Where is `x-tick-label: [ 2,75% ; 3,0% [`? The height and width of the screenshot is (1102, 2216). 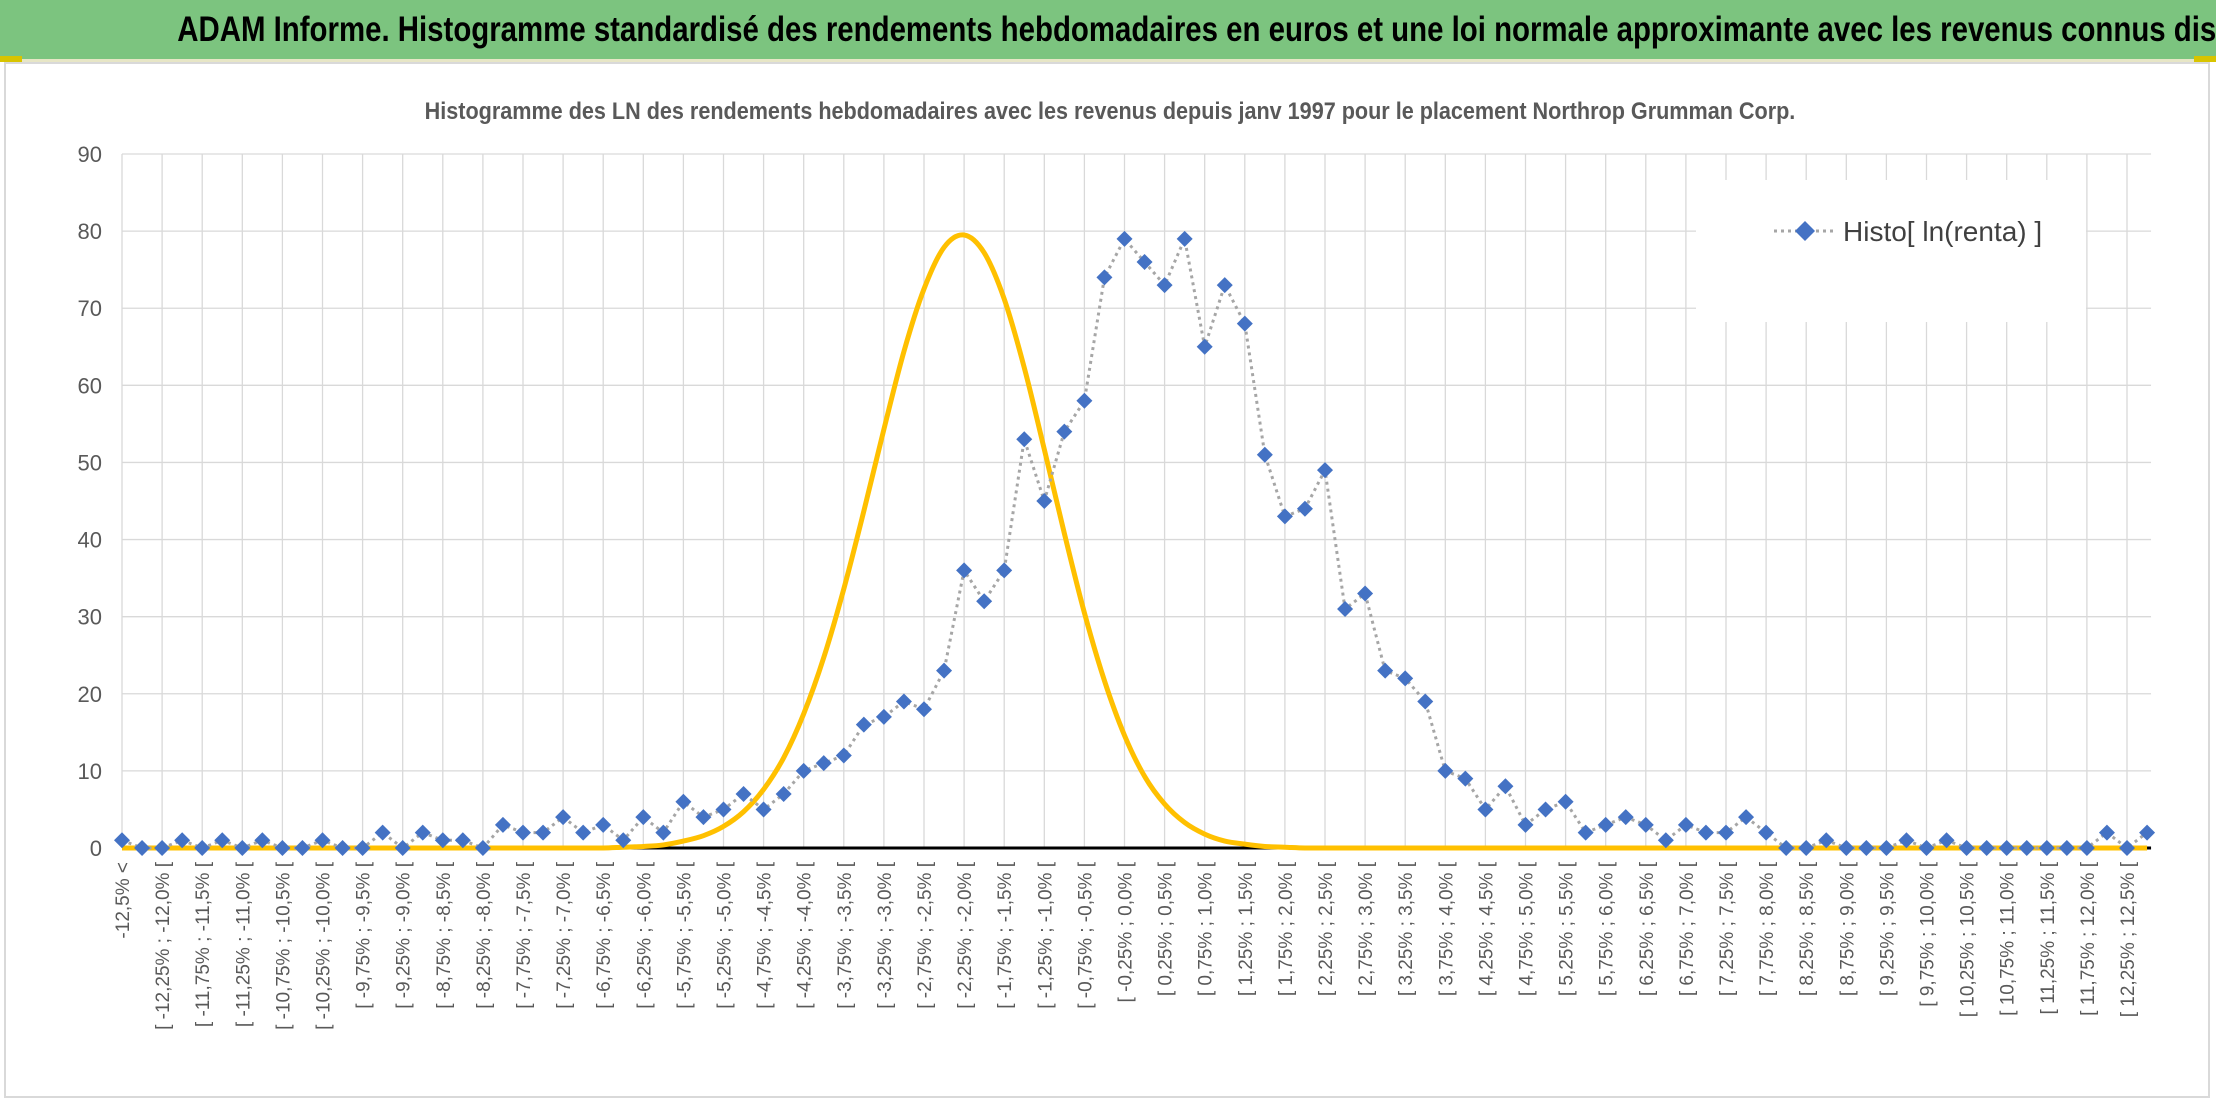
x-tick-label: [ 2,75% ; 3,0% [ is located at coordinates (1366, 928).